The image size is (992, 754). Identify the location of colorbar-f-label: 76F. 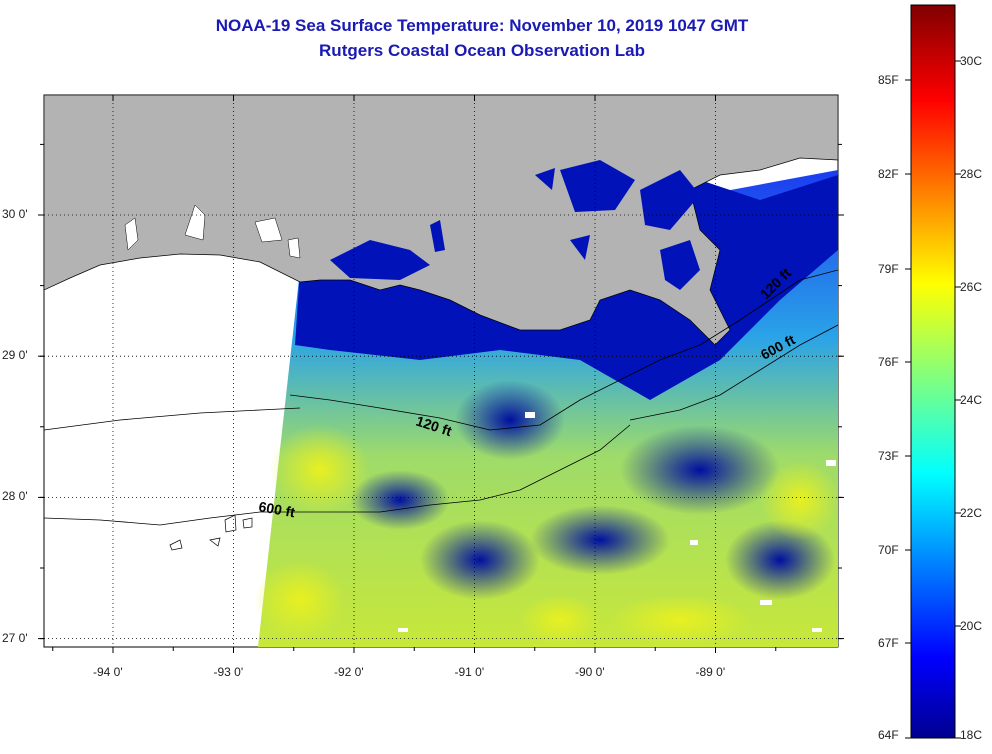
(888, 362).